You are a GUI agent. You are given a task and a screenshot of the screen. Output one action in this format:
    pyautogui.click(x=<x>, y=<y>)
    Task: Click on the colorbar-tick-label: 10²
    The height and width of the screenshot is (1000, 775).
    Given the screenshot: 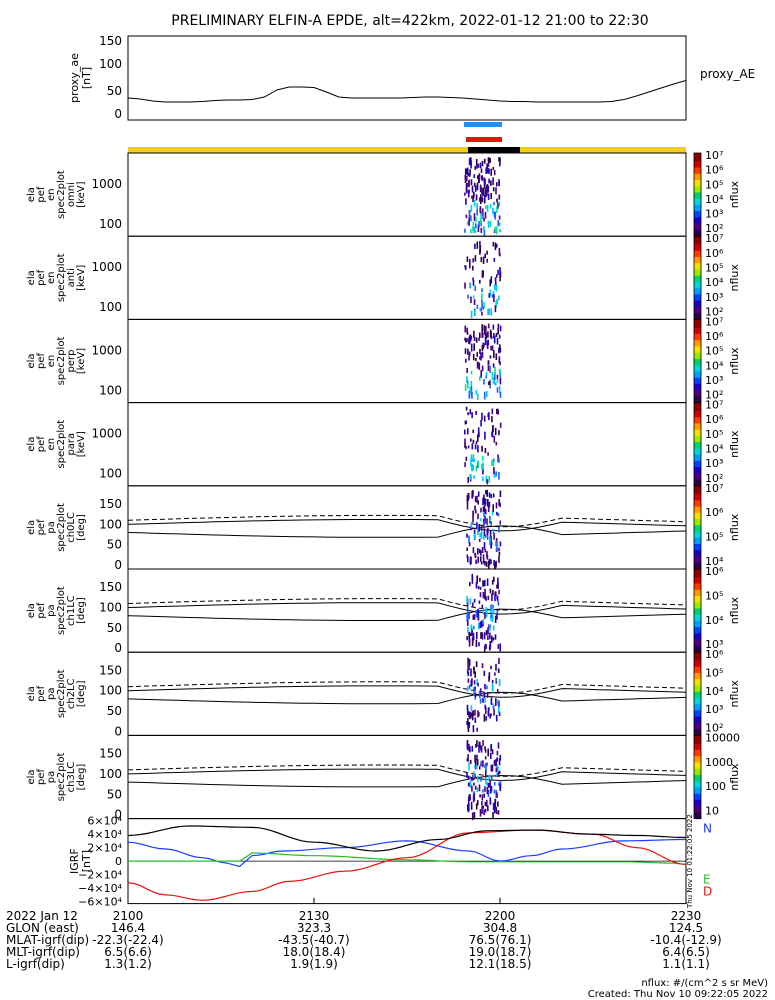 What is the action you would take?
    pyautogui.click(x=714, y=395)
    